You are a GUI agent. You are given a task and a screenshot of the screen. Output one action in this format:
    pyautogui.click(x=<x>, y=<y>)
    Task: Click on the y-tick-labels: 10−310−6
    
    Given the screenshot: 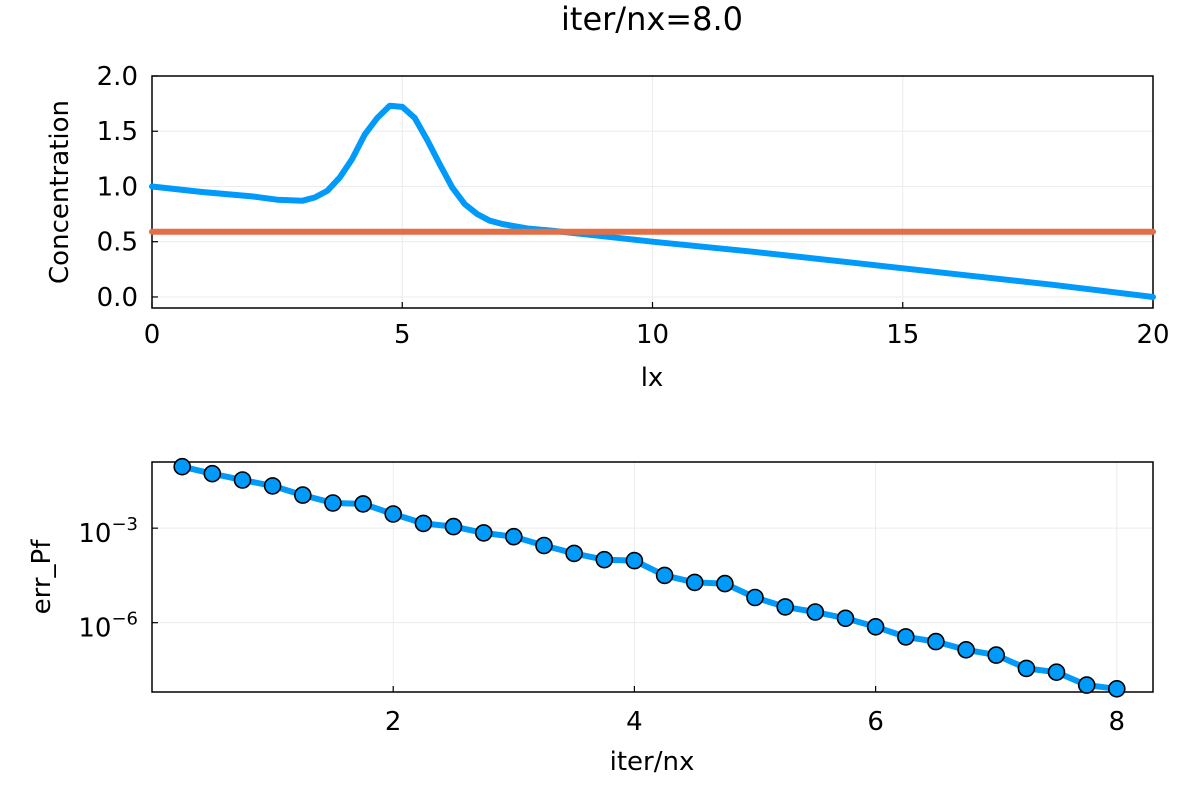 What is the action you would take?
    pyautogui.click(x=108, y=579)
    